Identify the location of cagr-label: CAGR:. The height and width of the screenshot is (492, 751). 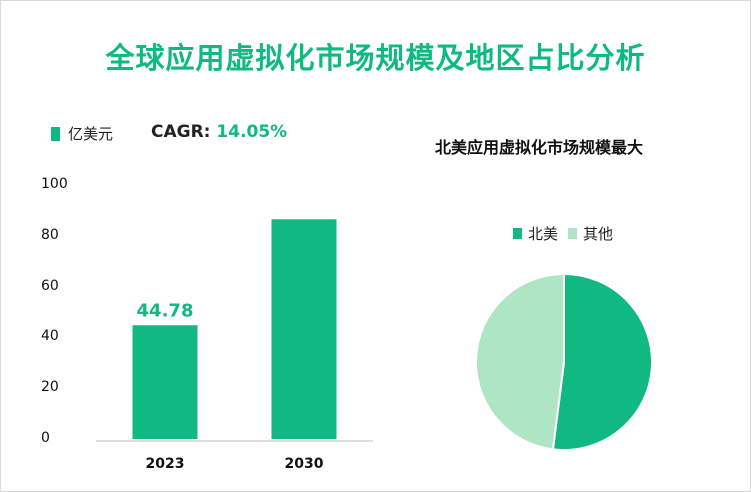
(181, 132).